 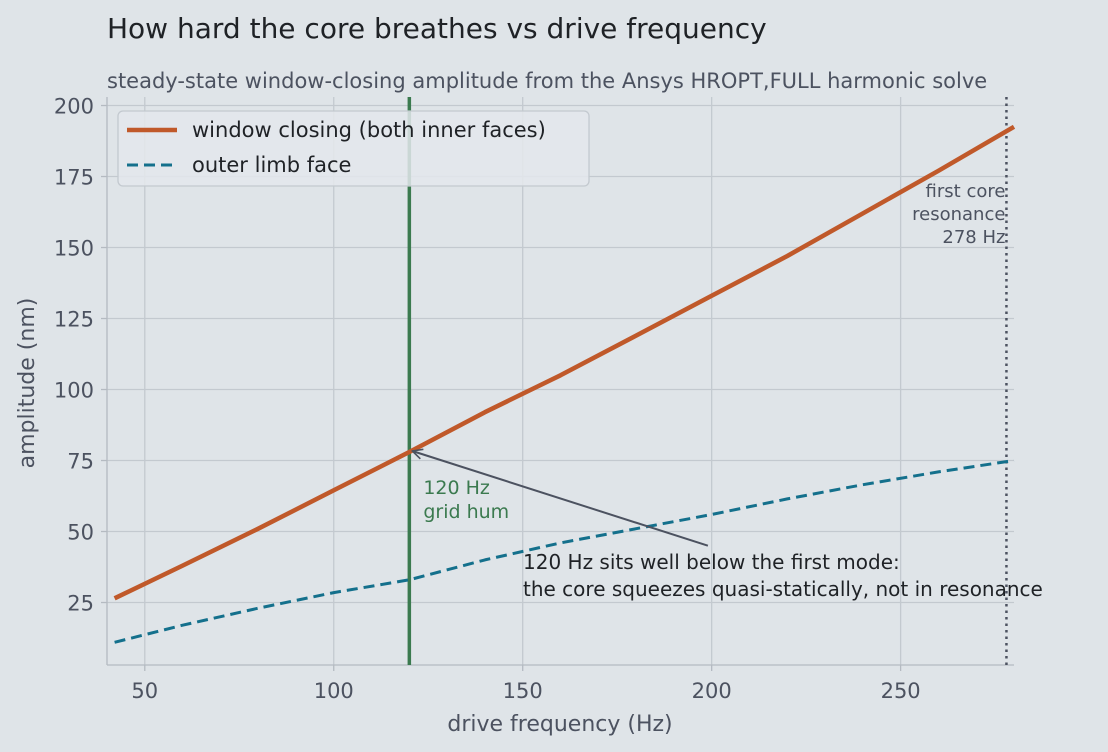 What do you see at coordinates (271, 165) in the screenshot?
I see `legend-label: outer limb face` at bounding box center [271, 165].